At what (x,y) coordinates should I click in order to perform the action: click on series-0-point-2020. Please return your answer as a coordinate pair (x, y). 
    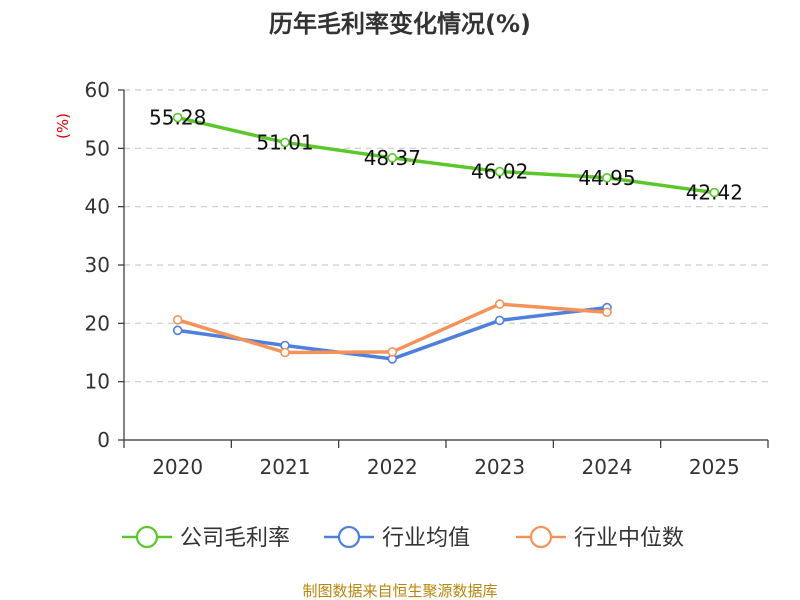
    Looking at the image, I should click on (177, 117).